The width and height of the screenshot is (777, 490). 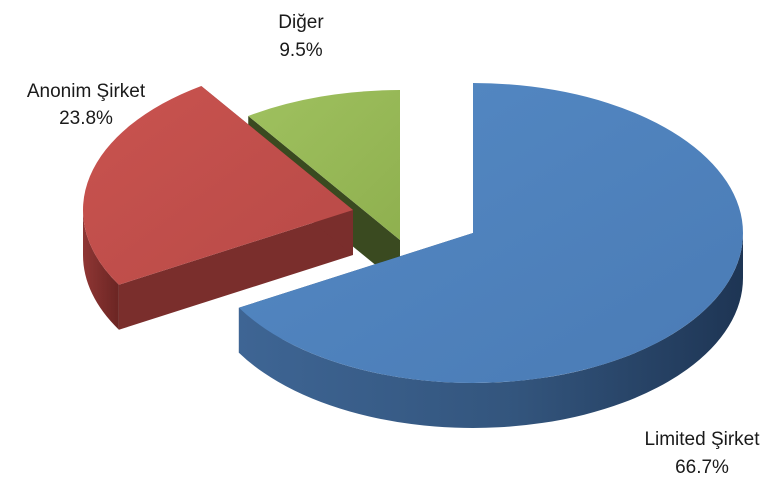 What do you see at coordinates (86, 91) in the screenshot?
I see `slice-label-name-anonim-sirket: Anonim Şirket` at bounding box center [86, 91].